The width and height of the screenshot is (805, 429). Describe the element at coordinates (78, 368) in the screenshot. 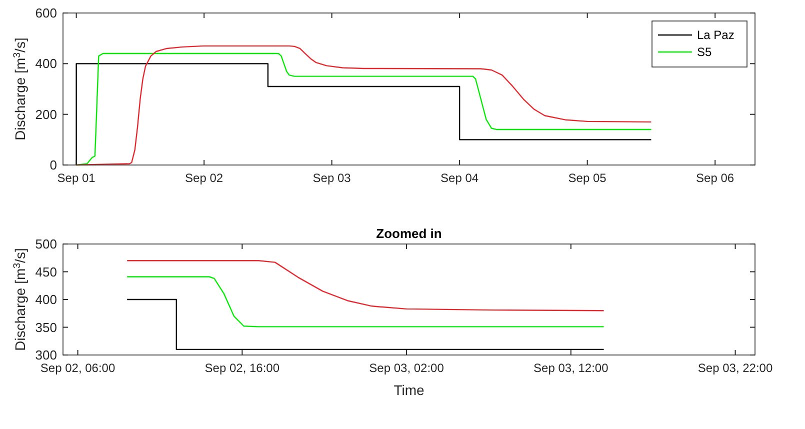

I see `x-tick-label: Sep 02, 06:00` at that location.